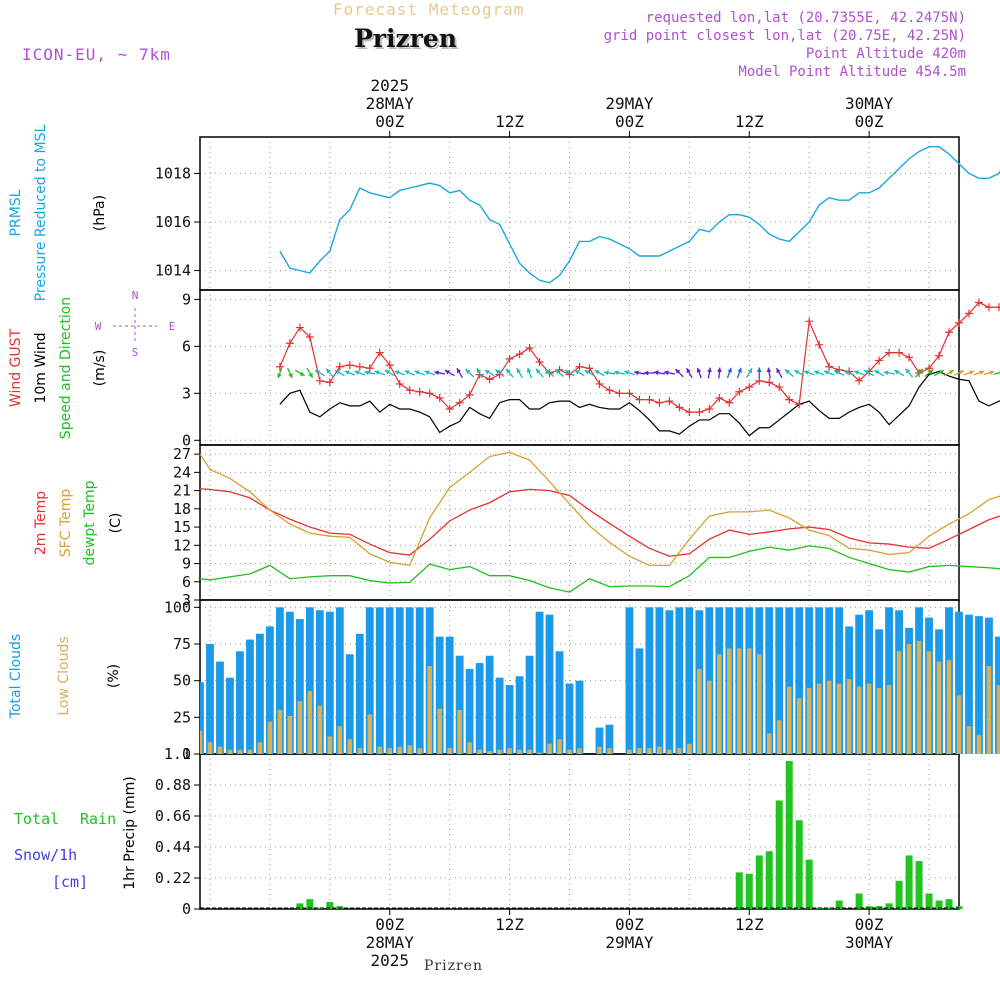 Image resolution: width=1000 pixels, height=1000 pixels. Describe the element at coordinates (100, 368) in the screenshot. I see `wind-unit: (m/s)` at that location.